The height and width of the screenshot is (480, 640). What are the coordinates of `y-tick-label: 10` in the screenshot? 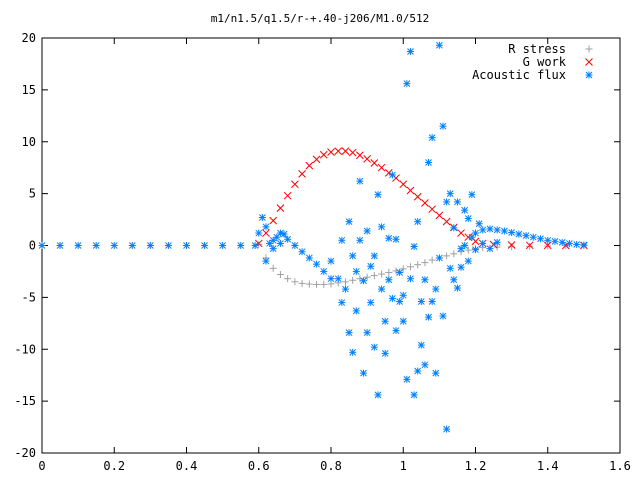 It's located at (29, 142).